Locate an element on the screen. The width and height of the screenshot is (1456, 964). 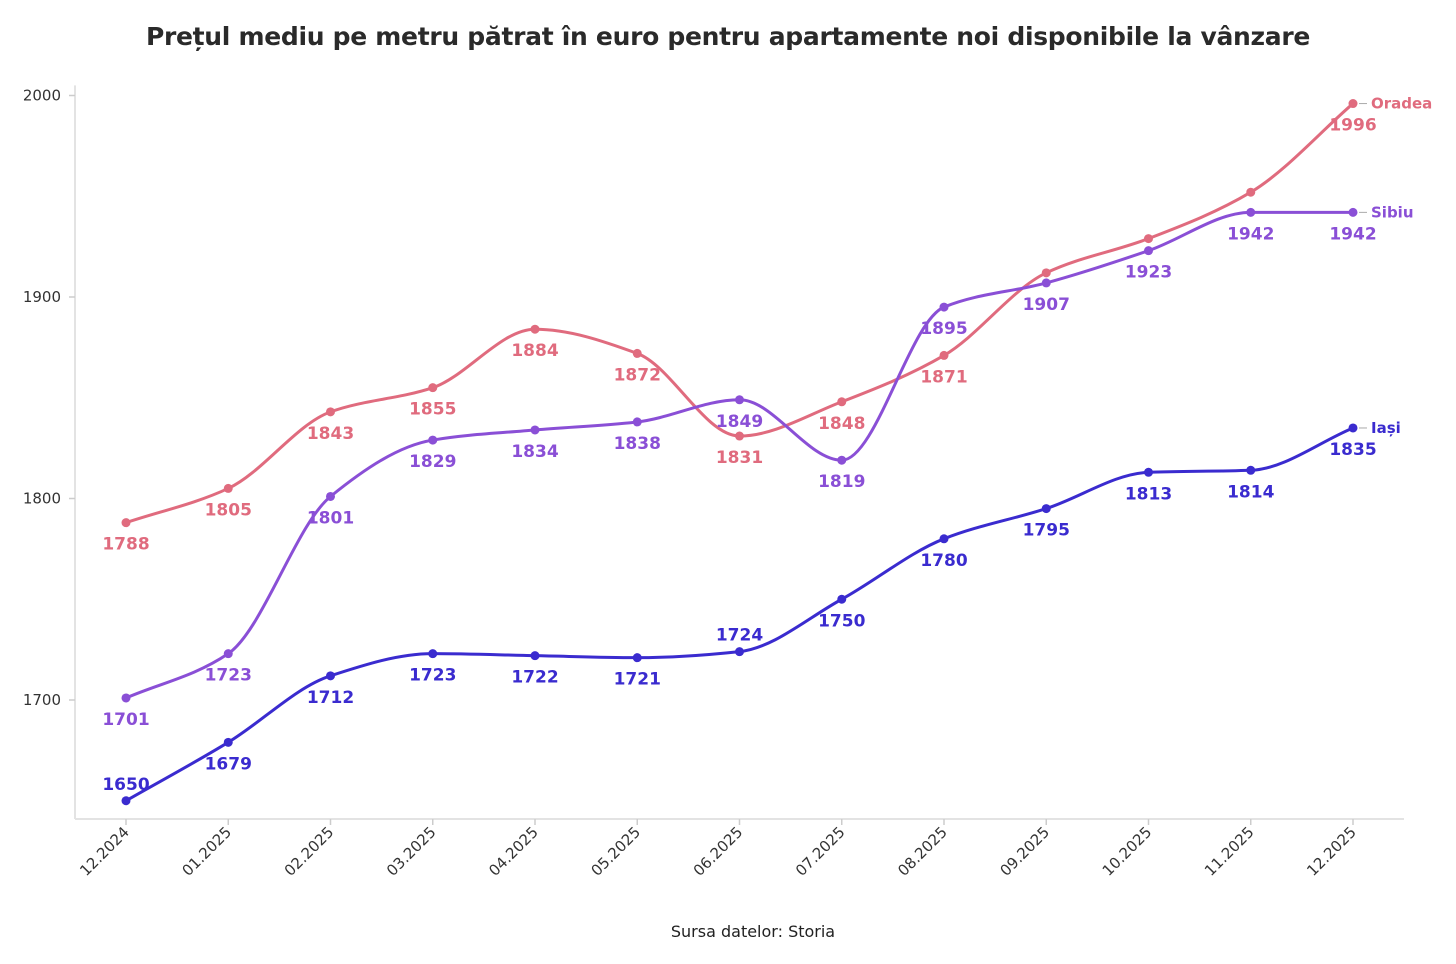
data-label-iasi: 1712 is located at coordinates (330, 698).